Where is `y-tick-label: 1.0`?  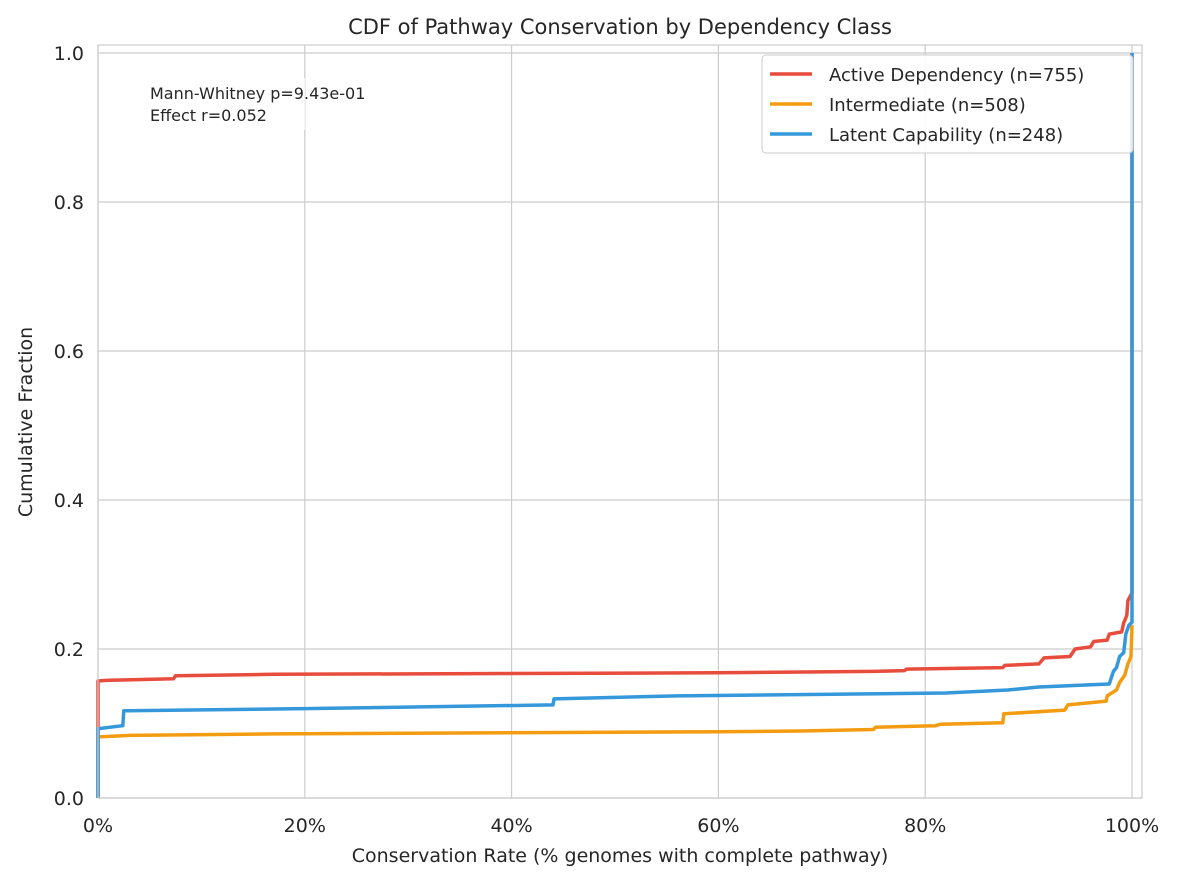 y-tick-label: 1.0 is located at coordinates (69, 54).